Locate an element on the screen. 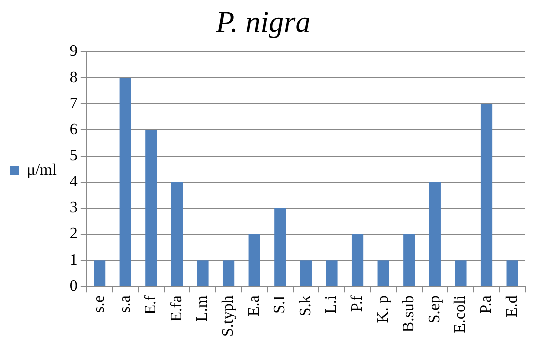 The height and width of the screenshot is (340, 535). y-tick-label: 9 is located at coordinates (74, 51).